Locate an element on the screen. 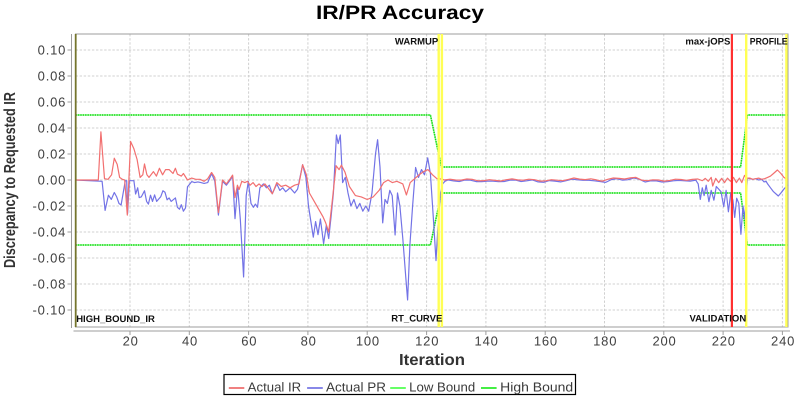 Image resolution: width=800 pixels, height=400 pixels. svg-text: Low Bound is located at coordinates (442, 386).